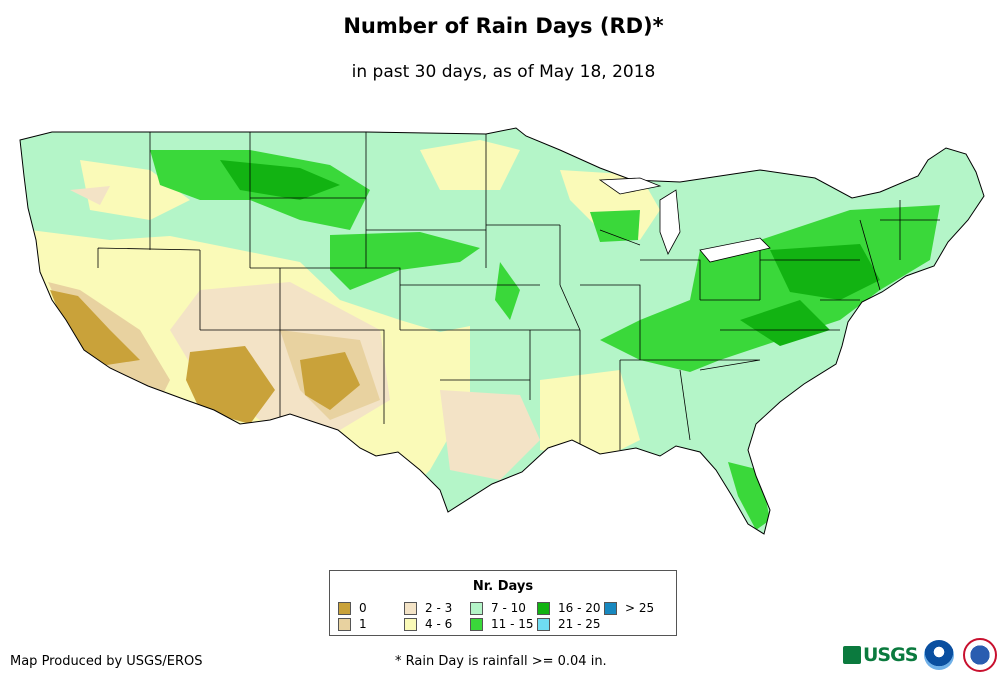 The width and height of the screenshot is (1007, 691). What do you see at coordinates (503, 26) in the screenshot?
I see `map-title: Number of Rain Days (RD)*` at bounding box center [503, 26].